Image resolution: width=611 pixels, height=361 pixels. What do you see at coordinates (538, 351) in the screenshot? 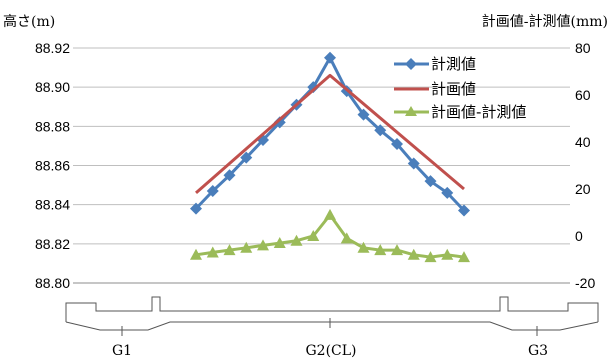
I see `girder-label-g3: G3` at bounding box center [538, 351].